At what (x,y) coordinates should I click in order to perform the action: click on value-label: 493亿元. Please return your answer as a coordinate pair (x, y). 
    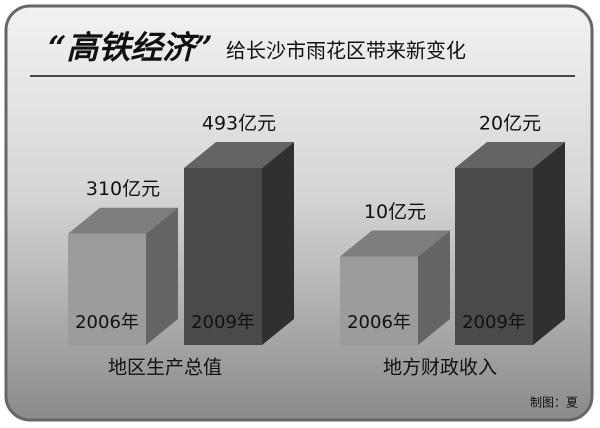
    Looking at the image, I should click on (239, 124).